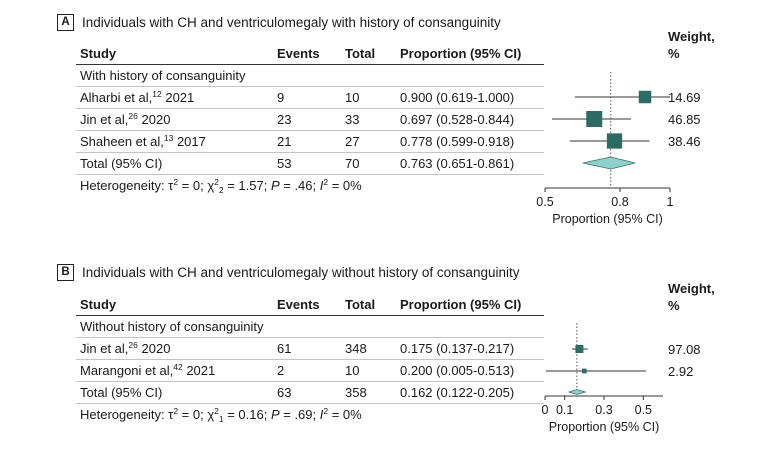 The image size is (780, 470). What do you see at coordinates (310, 326) in the screenshot?
I see `subgroup-row: Without history of consanguinity` at bounding box center [310, 326].